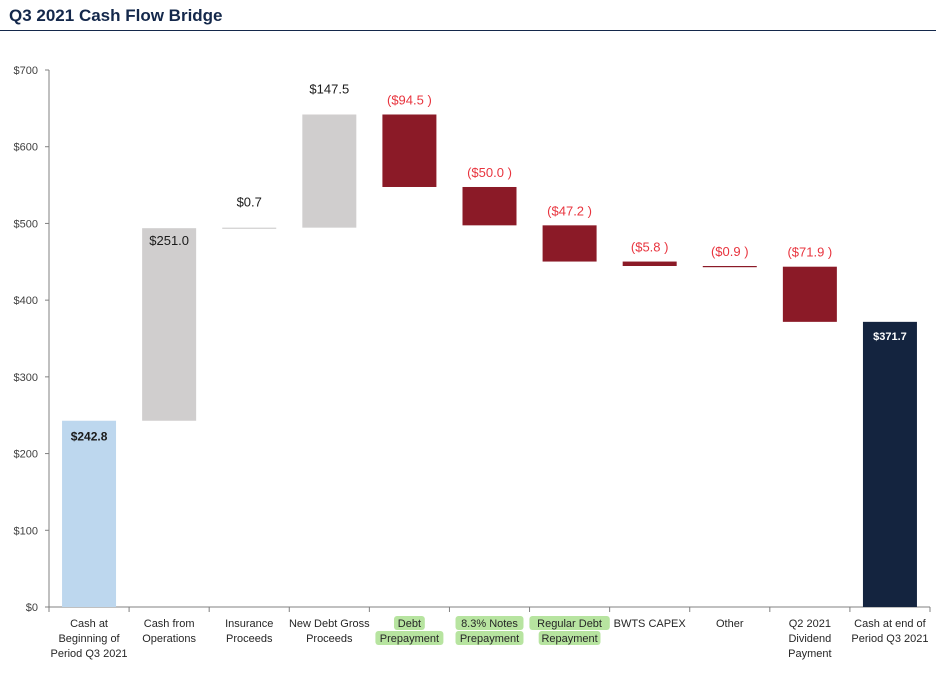 This screenshot has width=936, height=677. Describe the element at coordinates (89, 624) in the screenshot. I see `x-category-label: Cash at` at that location.